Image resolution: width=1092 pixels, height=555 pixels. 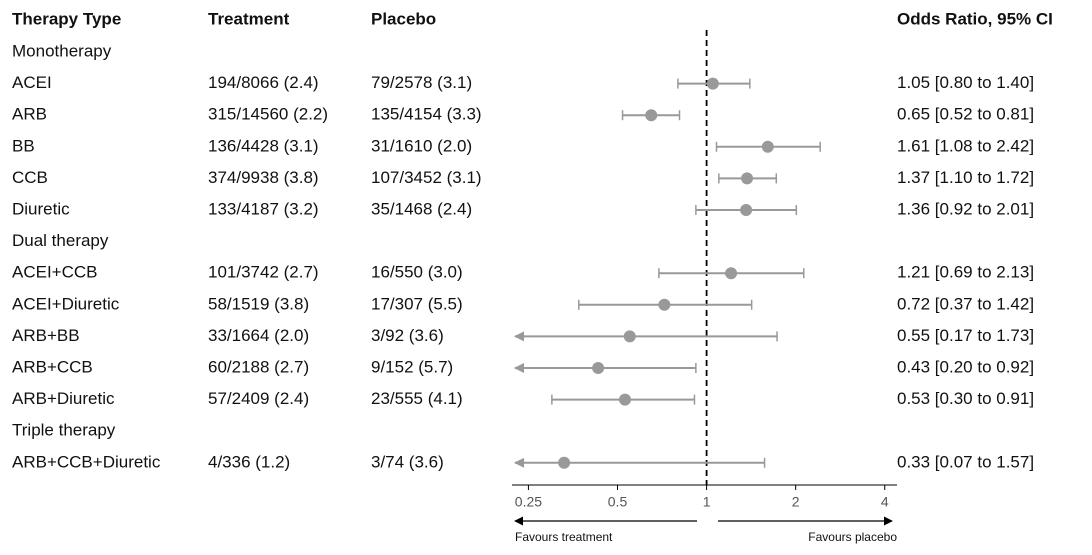 What do you see at coordinates (249, 18) in the screenshot?
I see `column-header: Treatment` at bounding box center [249, 18].